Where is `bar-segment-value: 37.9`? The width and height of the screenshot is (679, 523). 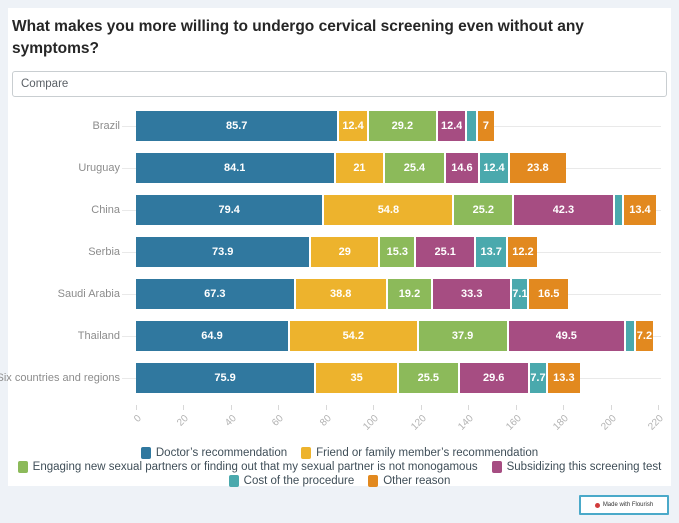 bar-segment-value: 37.9 is located at coordinates (462, 335).